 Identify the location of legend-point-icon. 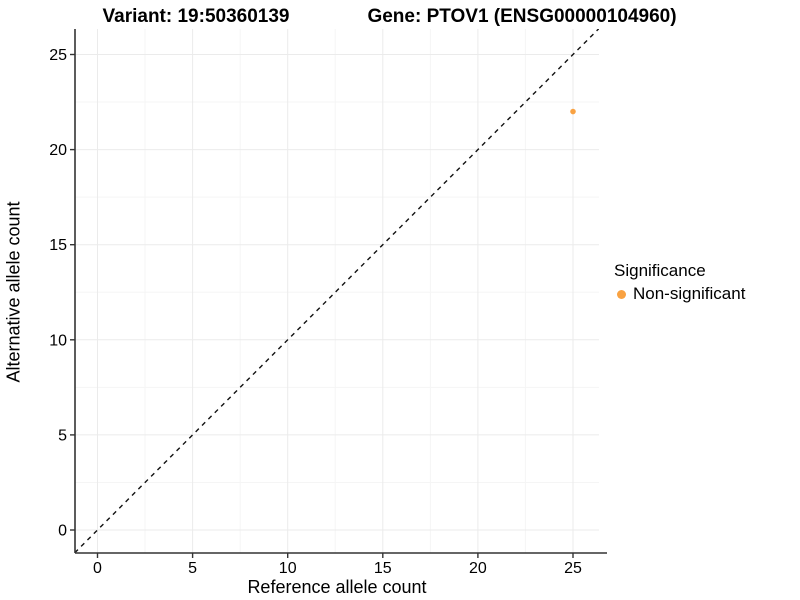
(621, 294).